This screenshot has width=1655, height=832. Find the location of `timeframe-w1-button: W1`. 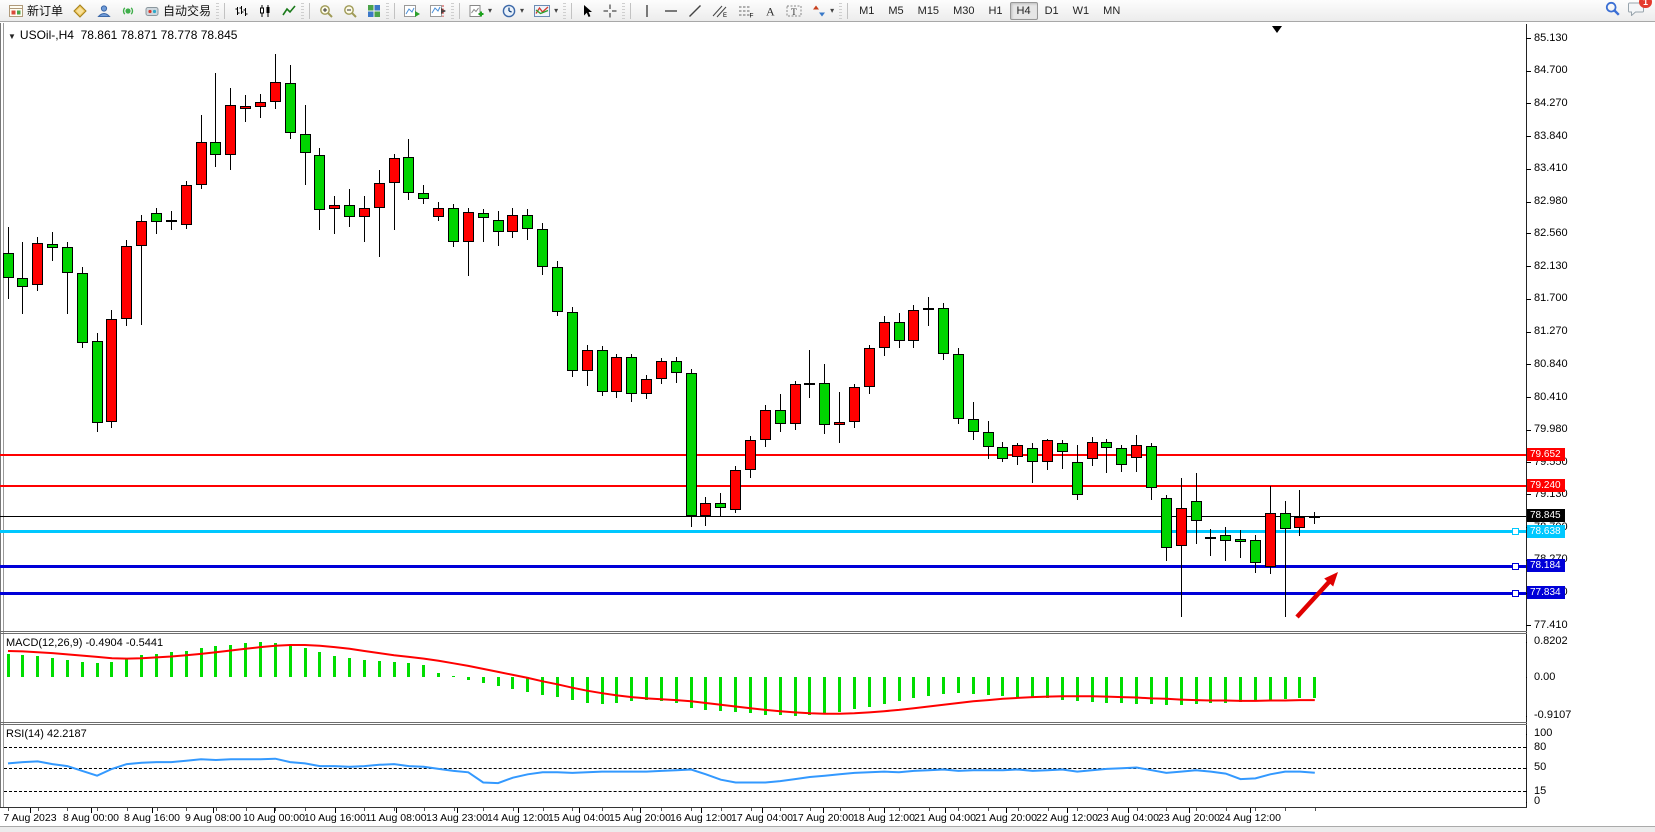

timeframe-w1-button: W1 is located at coordinates (1081, 10).